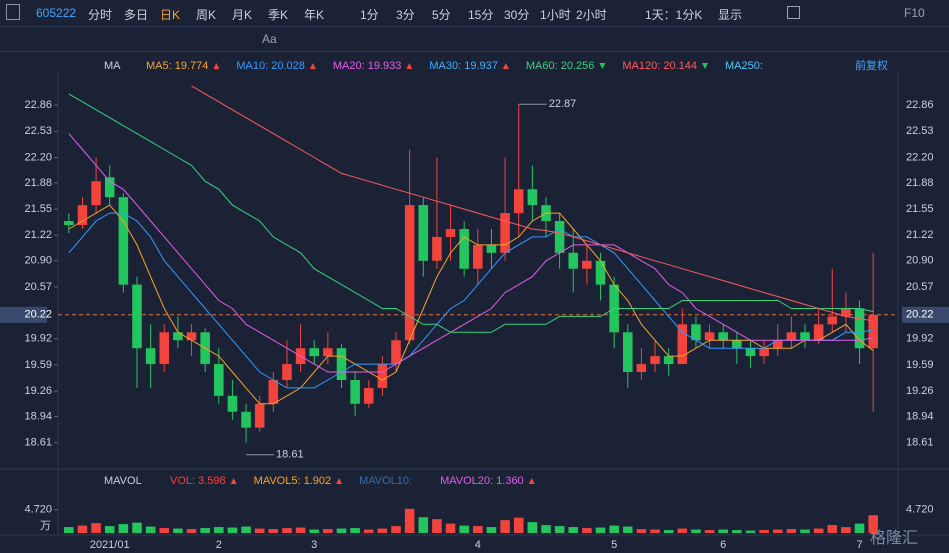 This screenshot has width=949, height=553. Describe the element at coordinates (871, 65) in the screenshot. I see `adjust: 前复权` at that location.